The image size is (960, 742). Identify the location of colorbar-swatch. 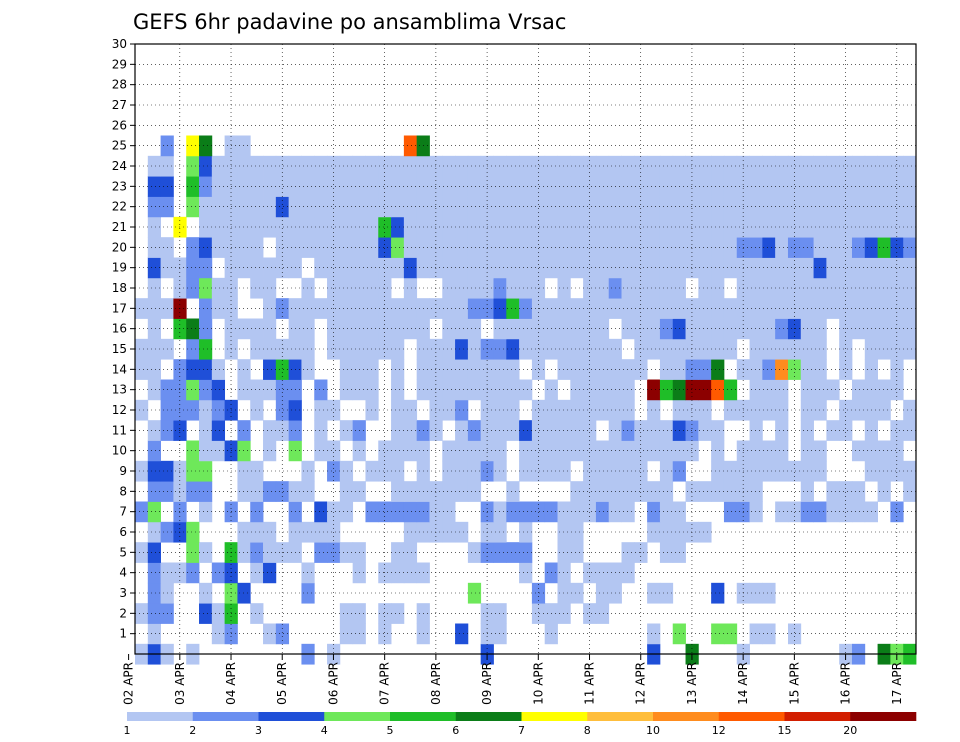
(291, 716).